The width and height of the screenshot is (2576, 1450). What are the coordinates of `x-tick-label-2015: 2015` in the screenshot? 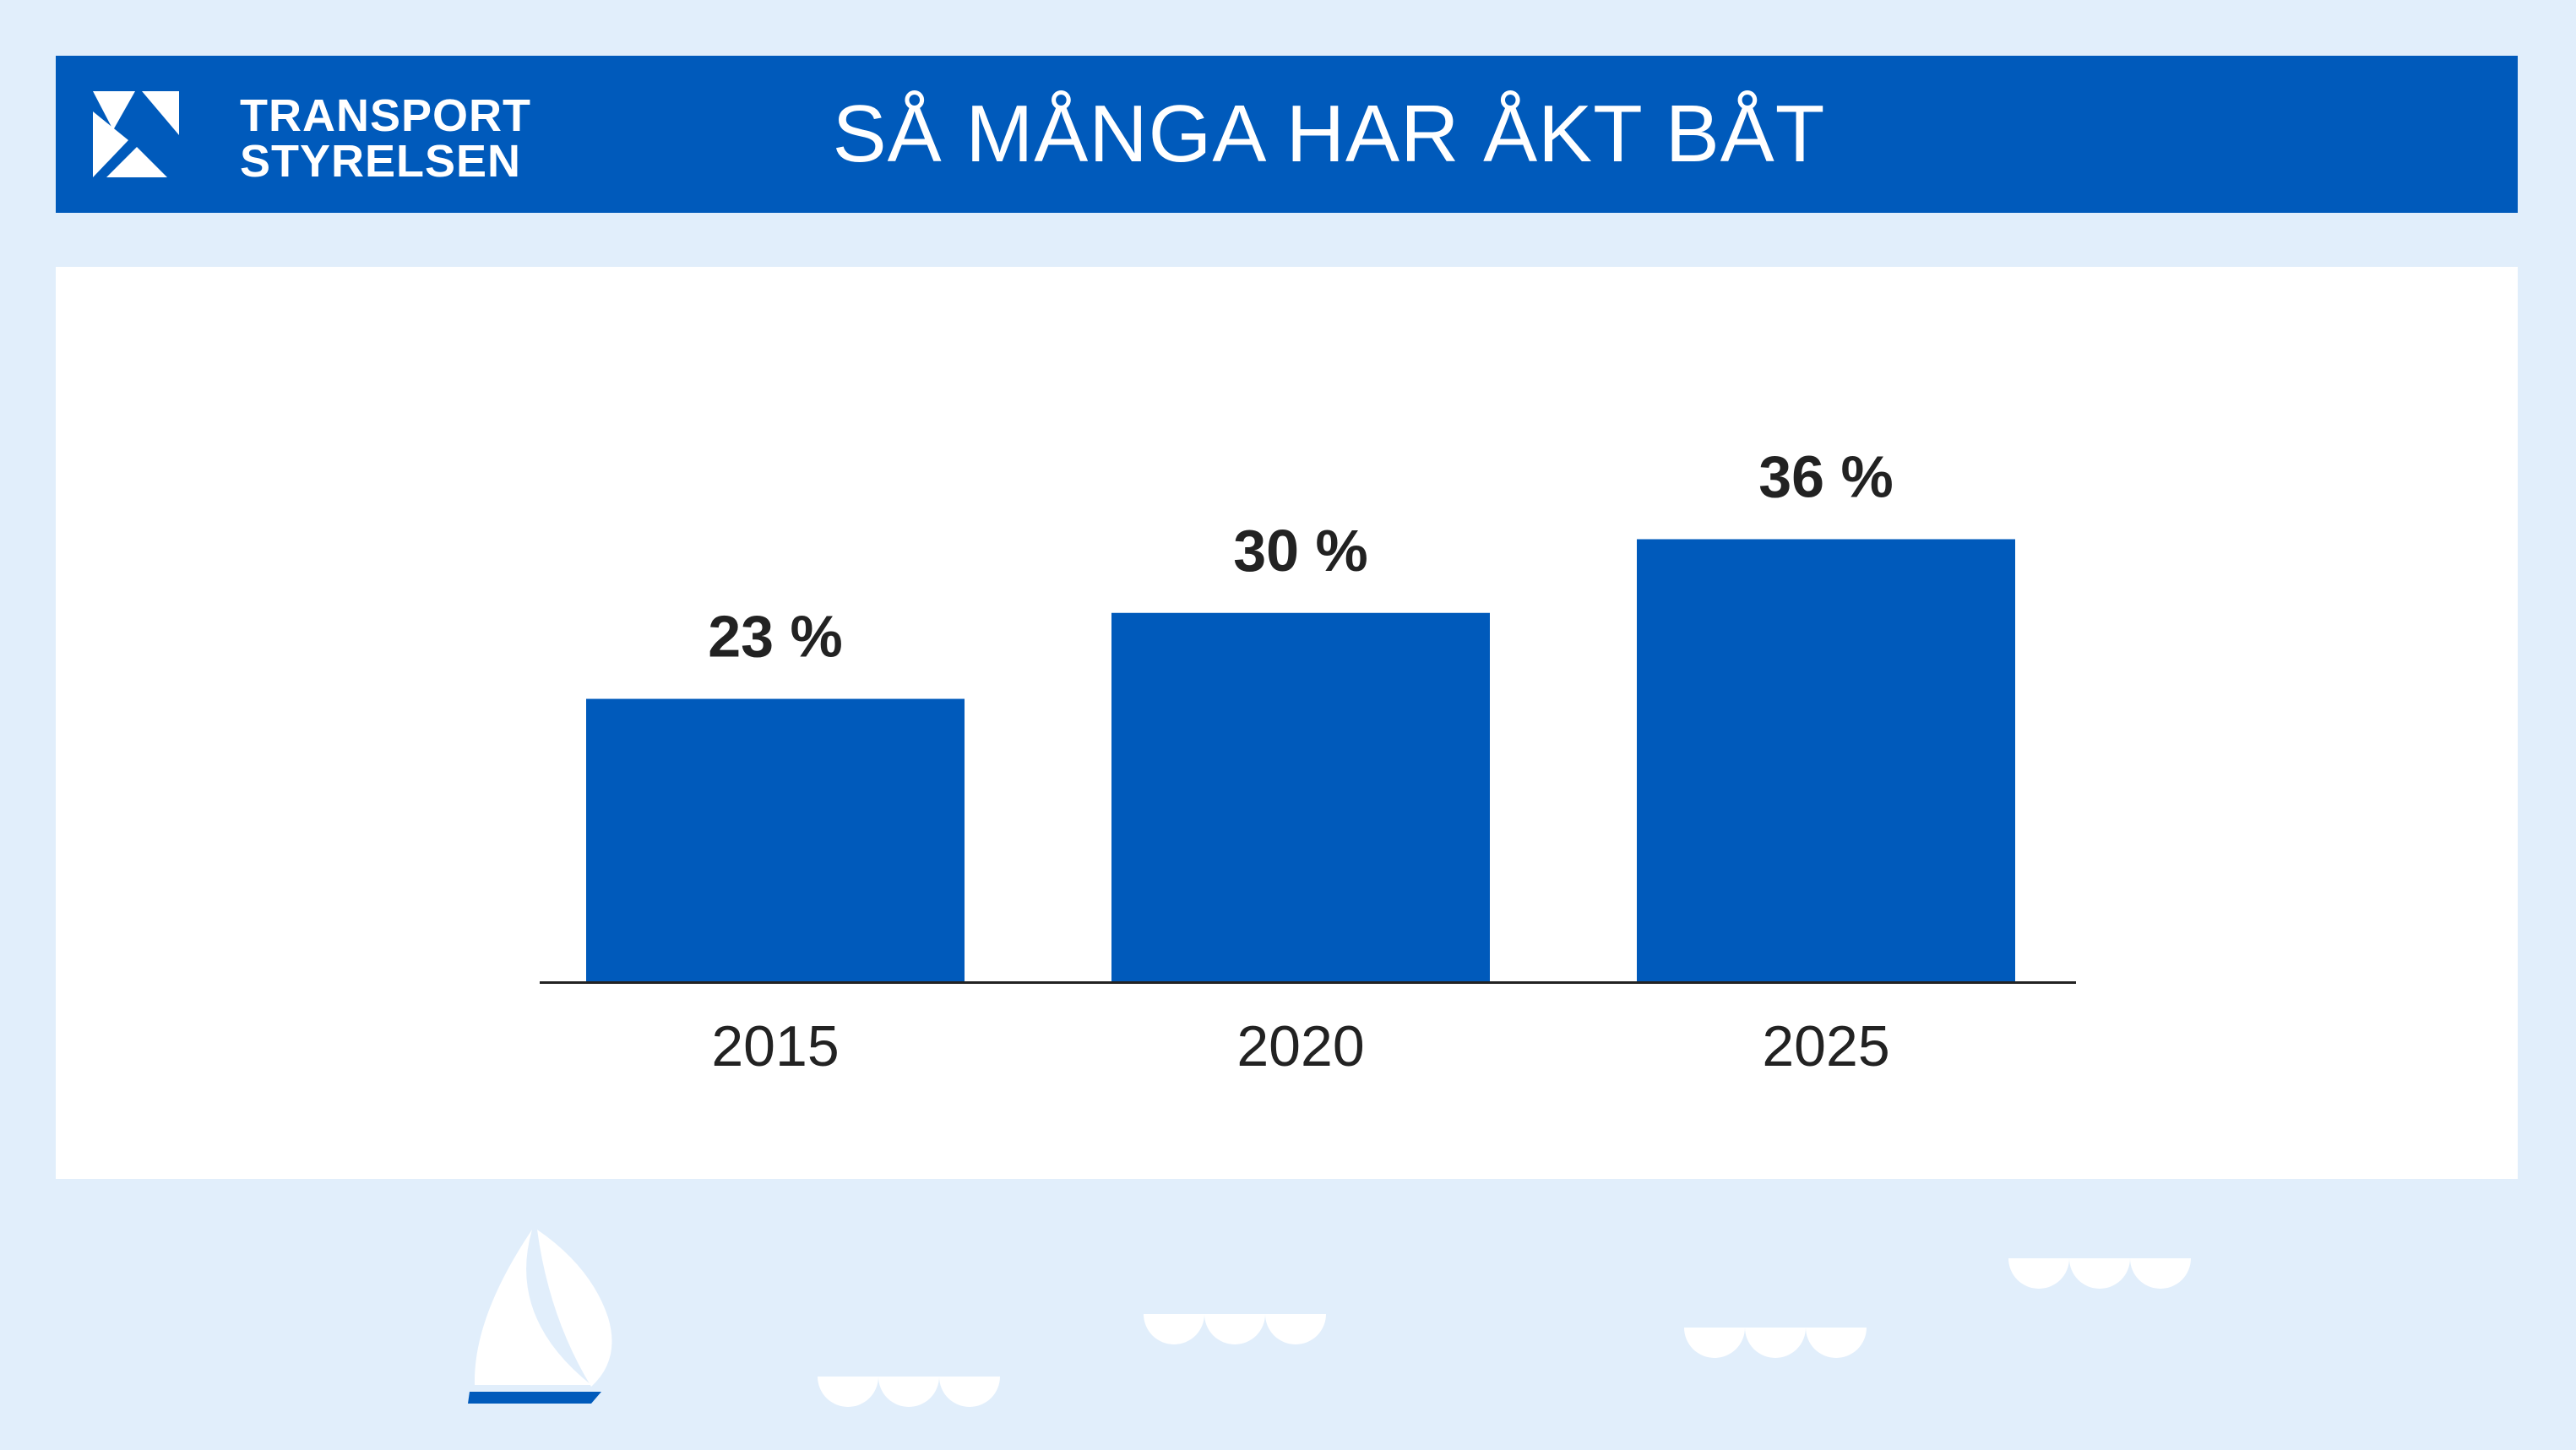 It's located at (775, 1046).